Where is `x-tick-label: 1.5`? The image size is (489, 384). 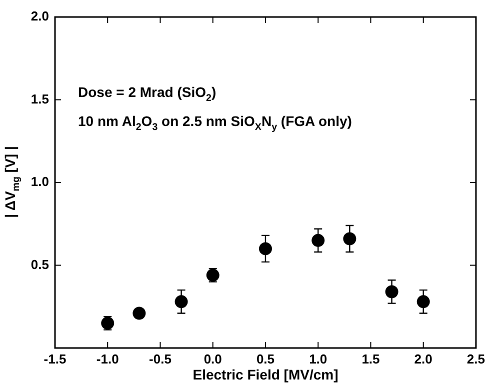
x-tick-label: 1.5 is located at coordinates (371, 358).